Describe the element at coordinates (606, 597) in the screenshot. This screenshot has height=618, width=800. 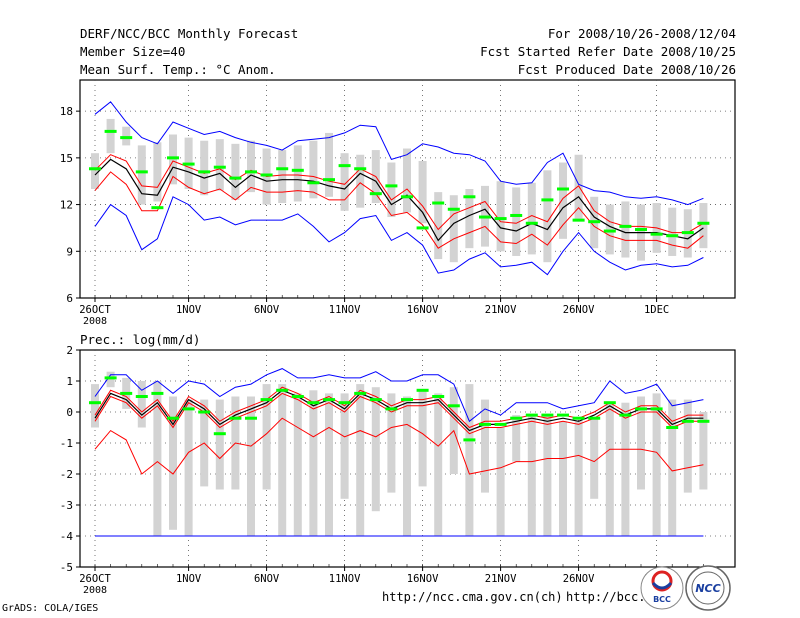
I see `bcc-url: http://bcc.` at that location.